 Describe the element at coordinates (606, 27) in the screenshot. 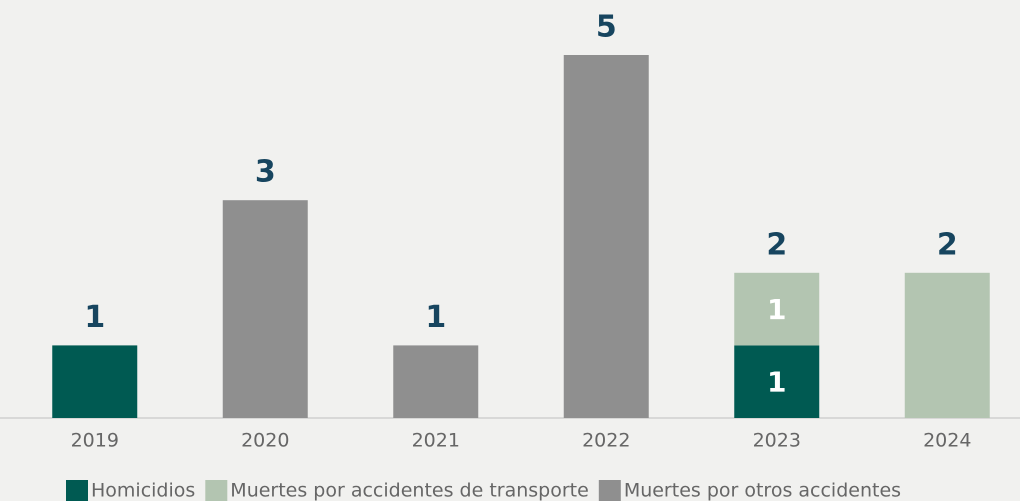

I see `total-label: 5` at that location.